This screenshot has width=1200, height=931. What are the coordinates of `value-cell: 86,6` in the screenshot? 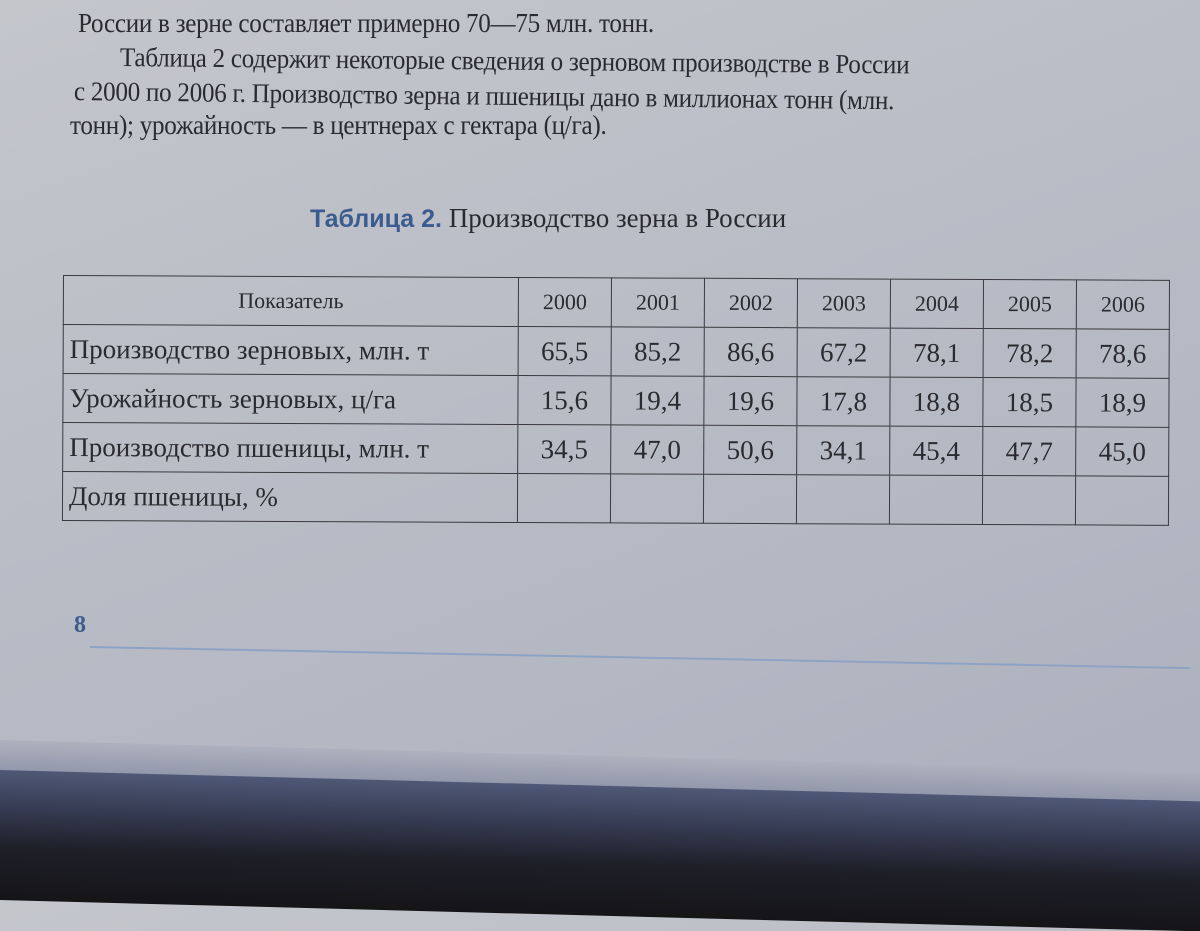 It's located at (751, 352).